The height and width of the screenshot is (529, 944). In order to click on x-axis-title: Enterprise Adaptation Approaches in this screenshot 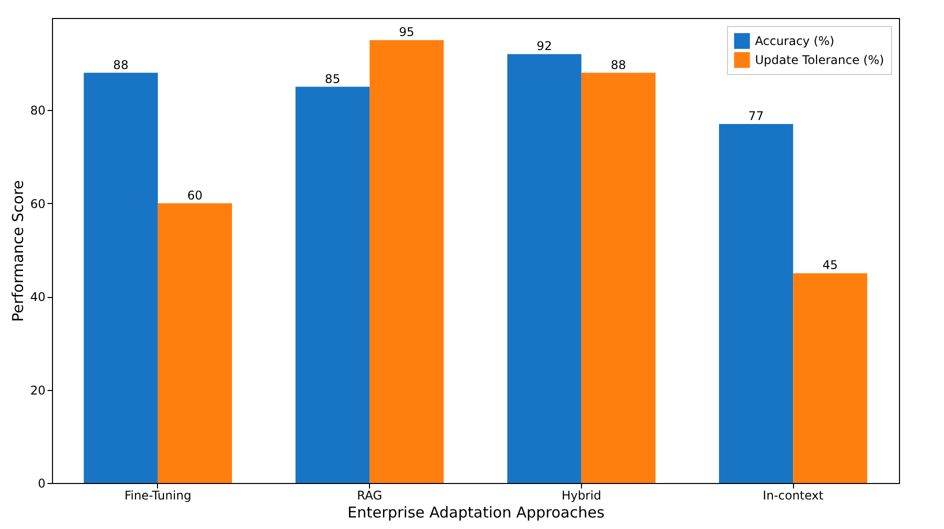, I will do `click(476, 513)`.